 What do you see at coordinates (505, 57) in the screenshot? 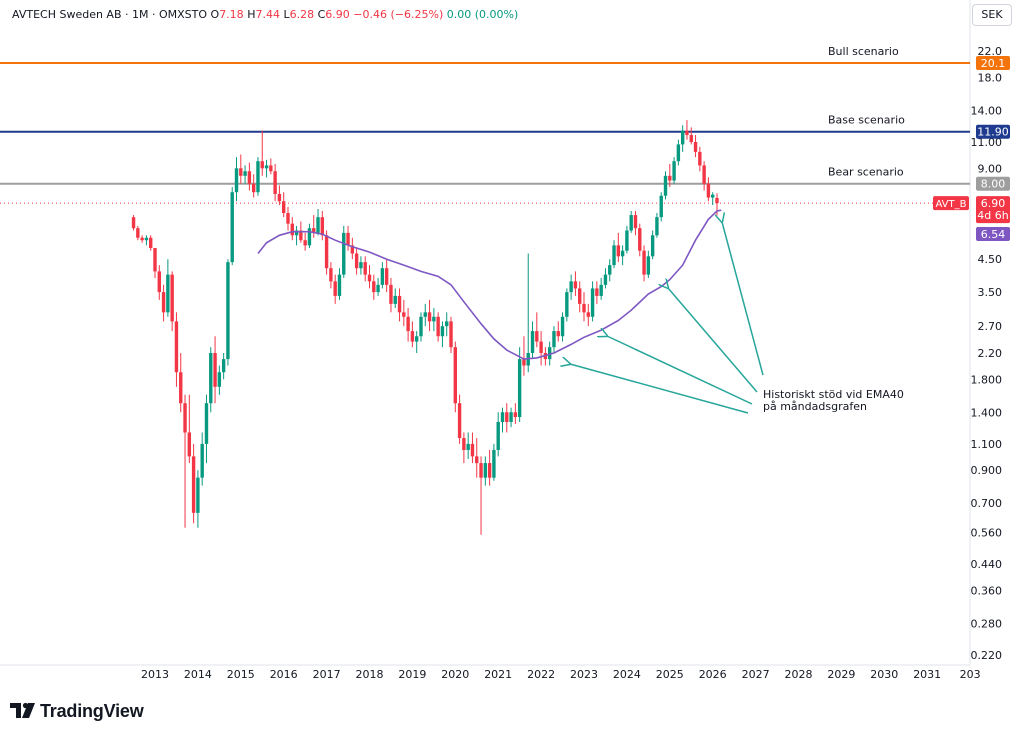
I see `scenario-level: Bull scenario 20.1` at bounding box center [505, 57].